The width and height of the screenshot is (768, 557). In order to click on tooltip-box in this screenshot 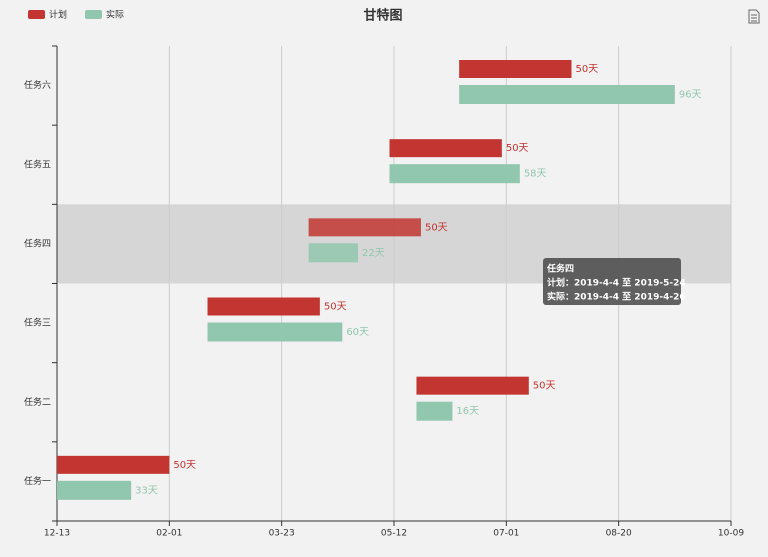, I will do `click(612, 281)`.